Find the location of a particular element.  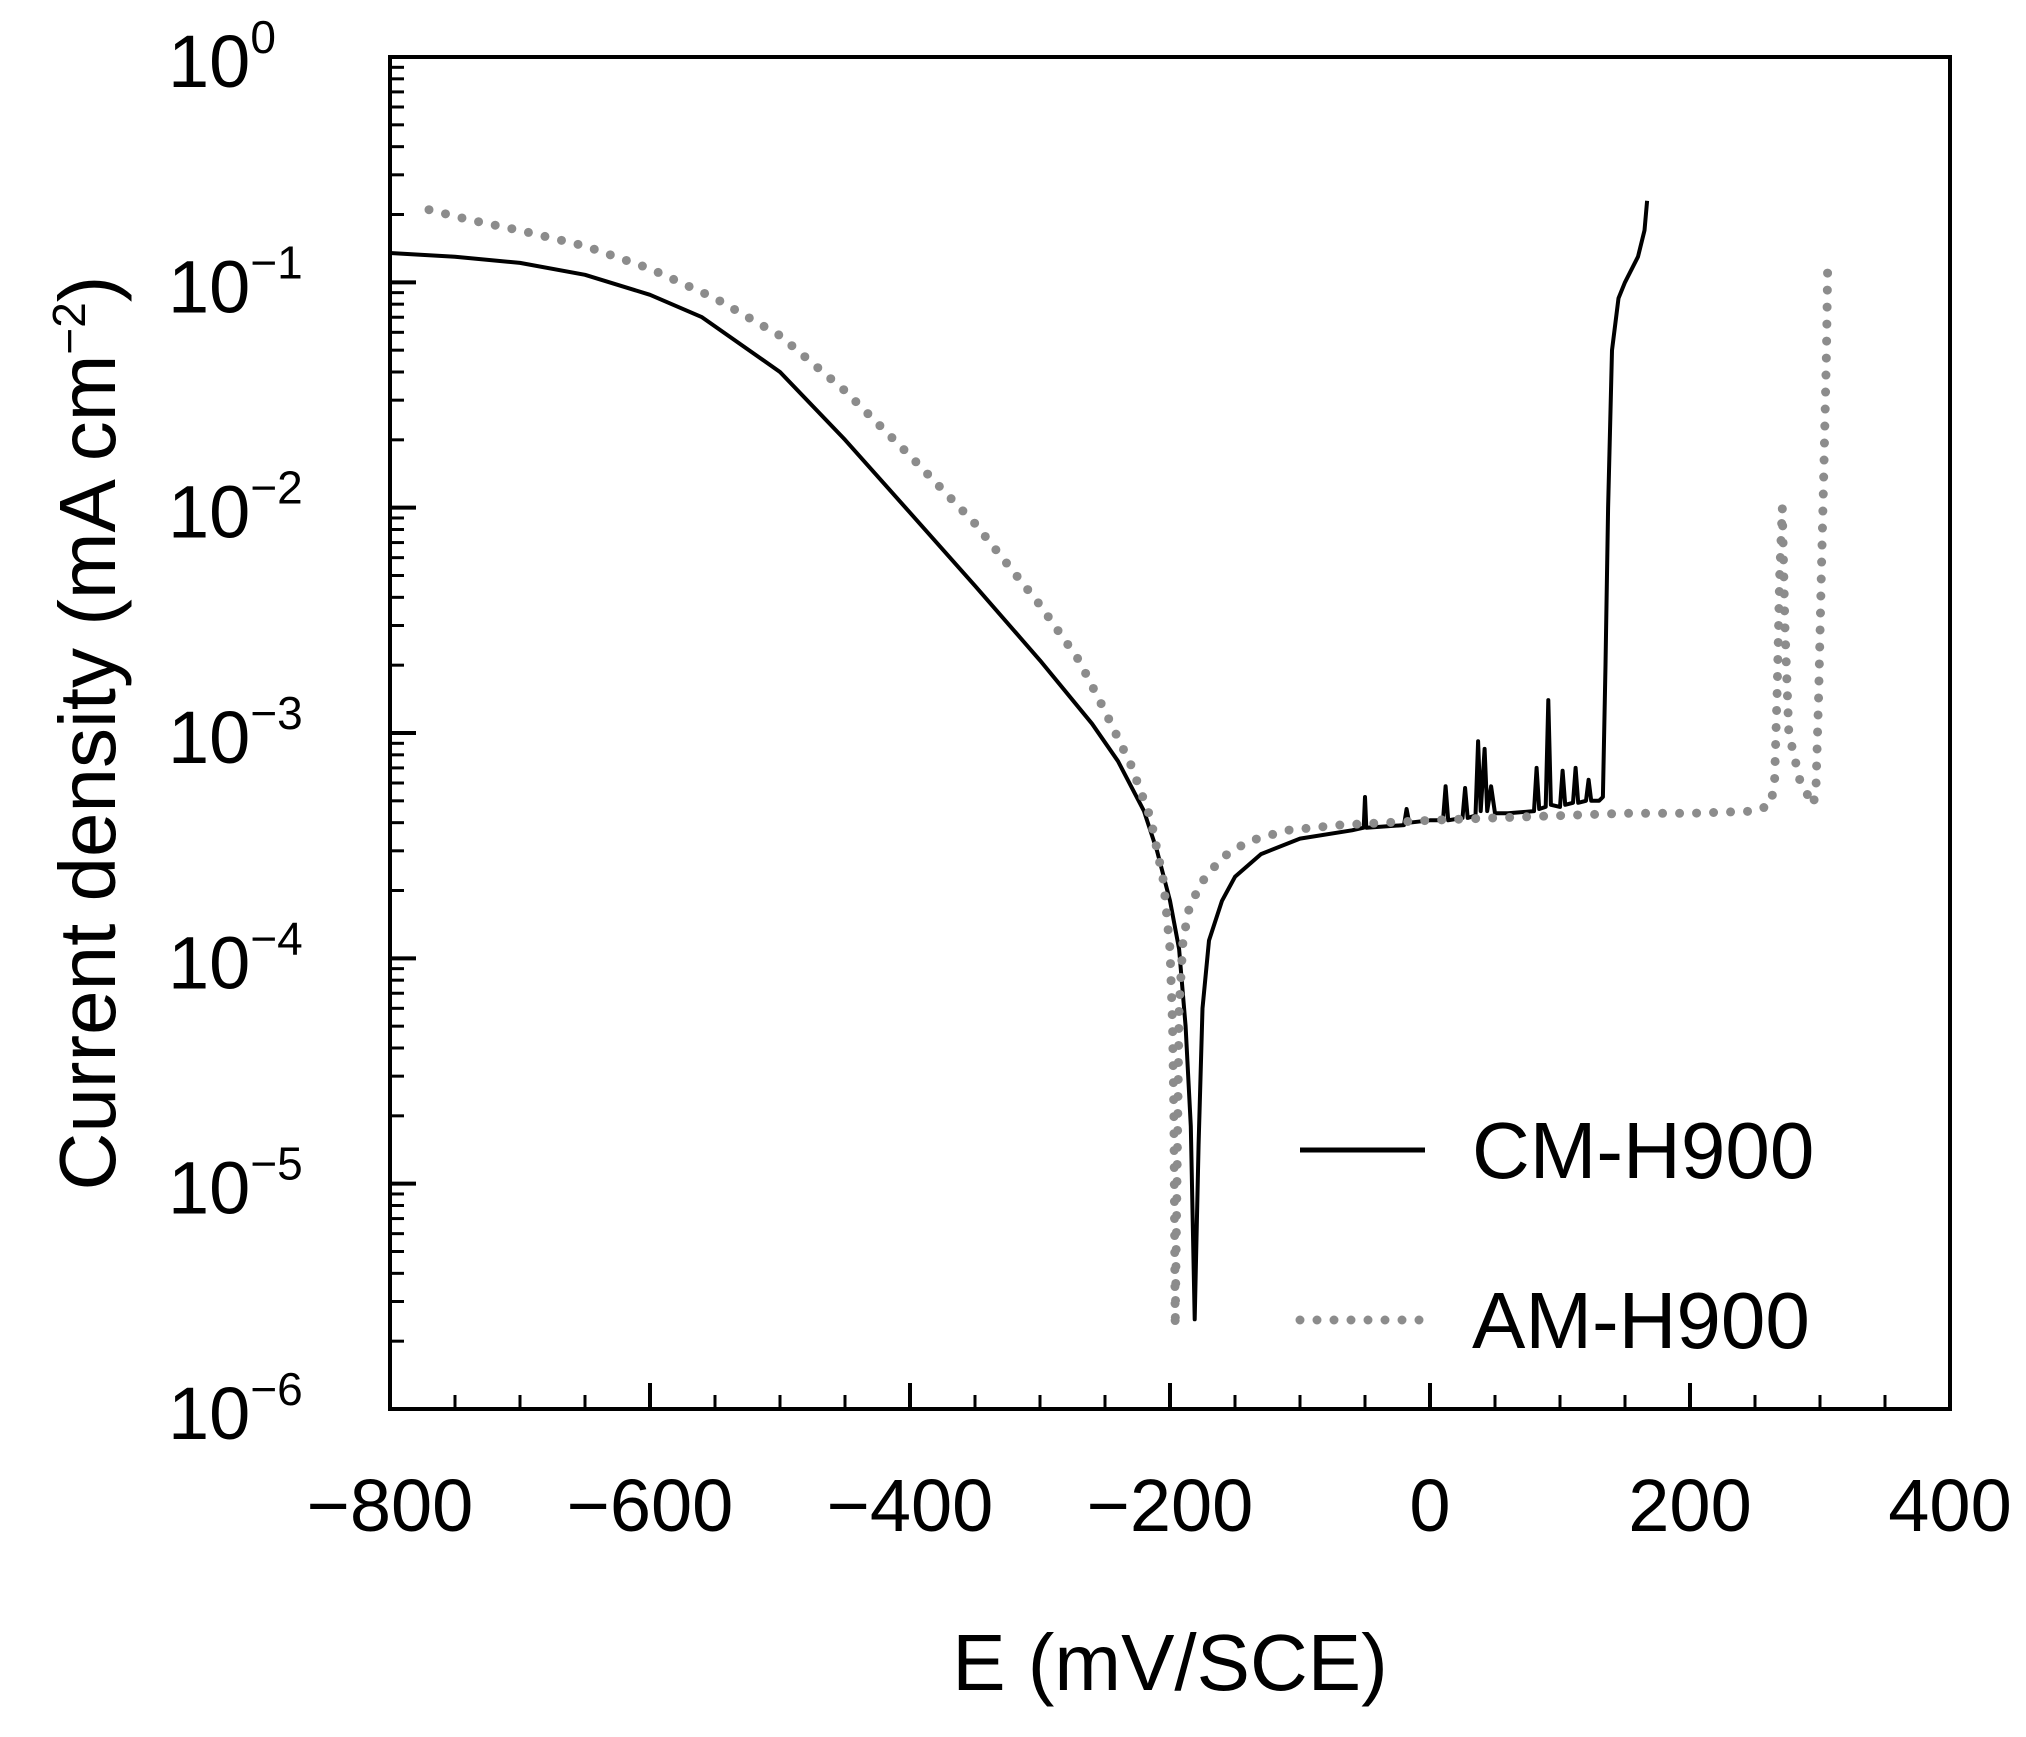

x-tick-label: −800 is located at coordinates (390, 1505).